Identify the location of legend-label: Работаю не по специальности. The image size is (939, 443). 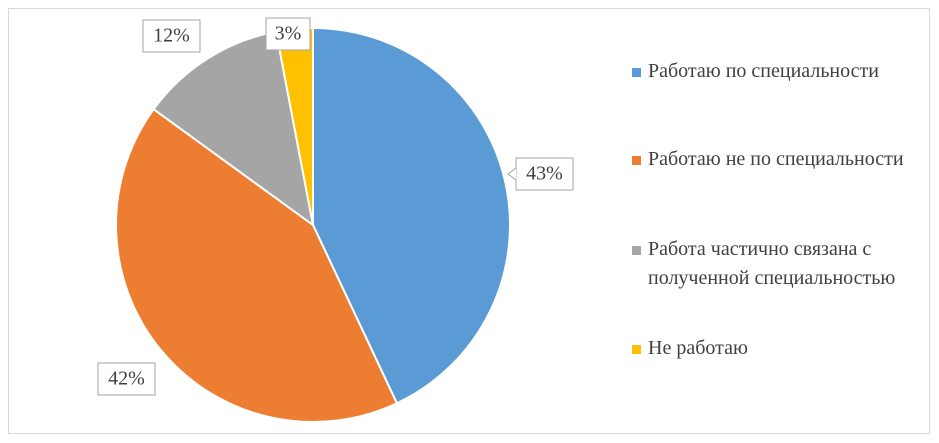
(776, 159).